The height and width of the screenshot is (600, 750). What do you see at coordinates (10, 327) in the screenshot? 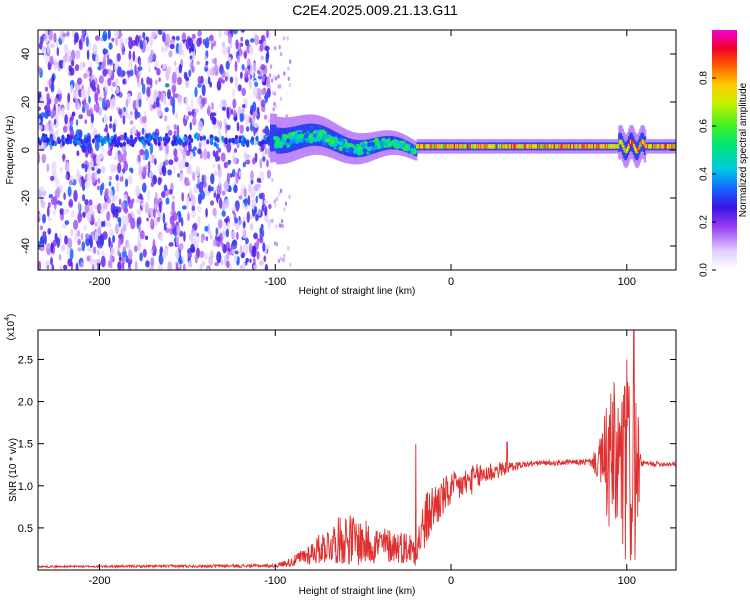
I see `y-multiplier-label: (x104)` at bounding box center [10, 327].